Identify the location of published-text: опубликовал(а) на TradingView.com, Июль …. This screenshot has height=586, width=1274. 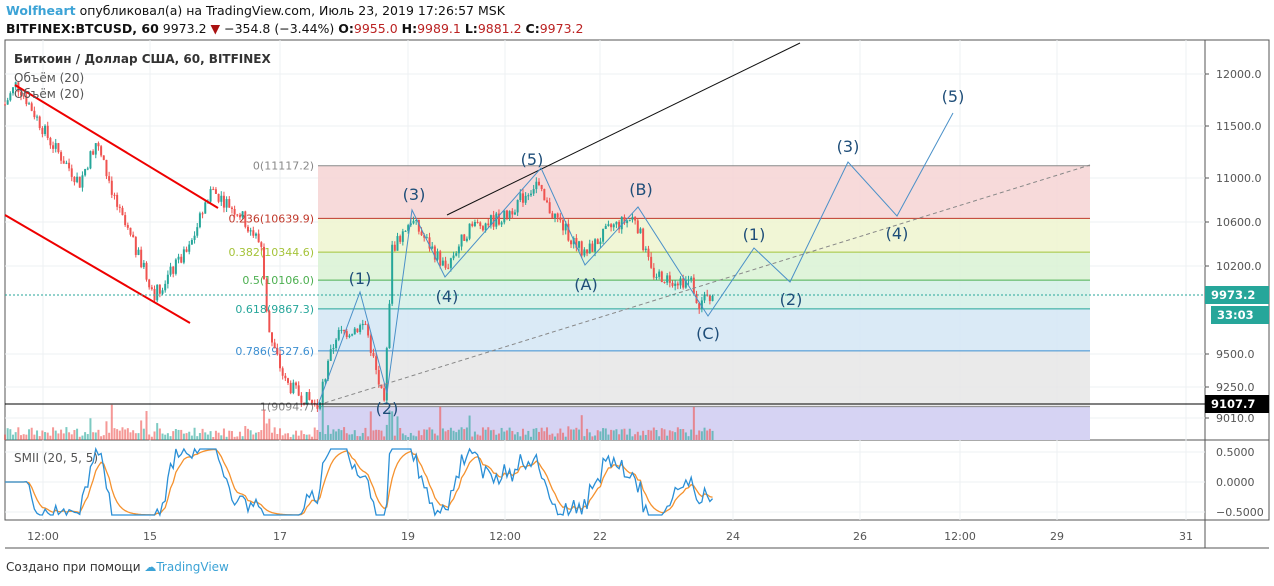
(292, 10).